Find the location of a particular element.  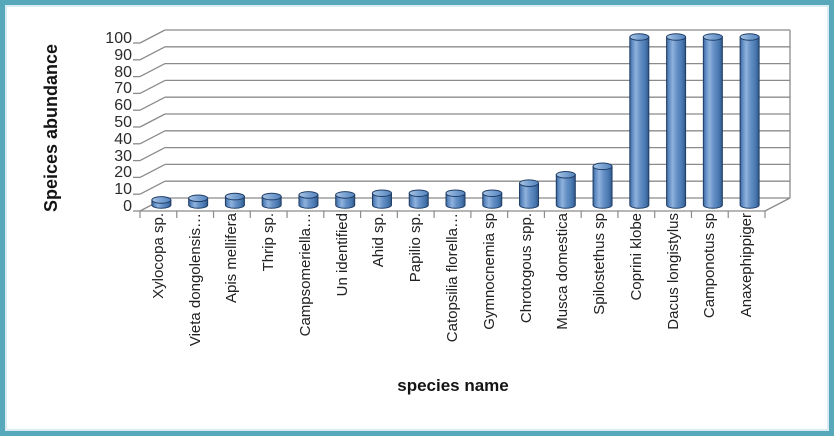

x-category-label: Chrotogous spp. is located at coordinates (526, 268).